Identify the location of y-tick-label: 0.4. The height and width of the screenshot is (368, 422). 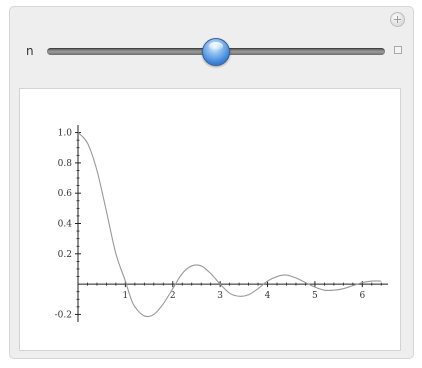
(65, 225).